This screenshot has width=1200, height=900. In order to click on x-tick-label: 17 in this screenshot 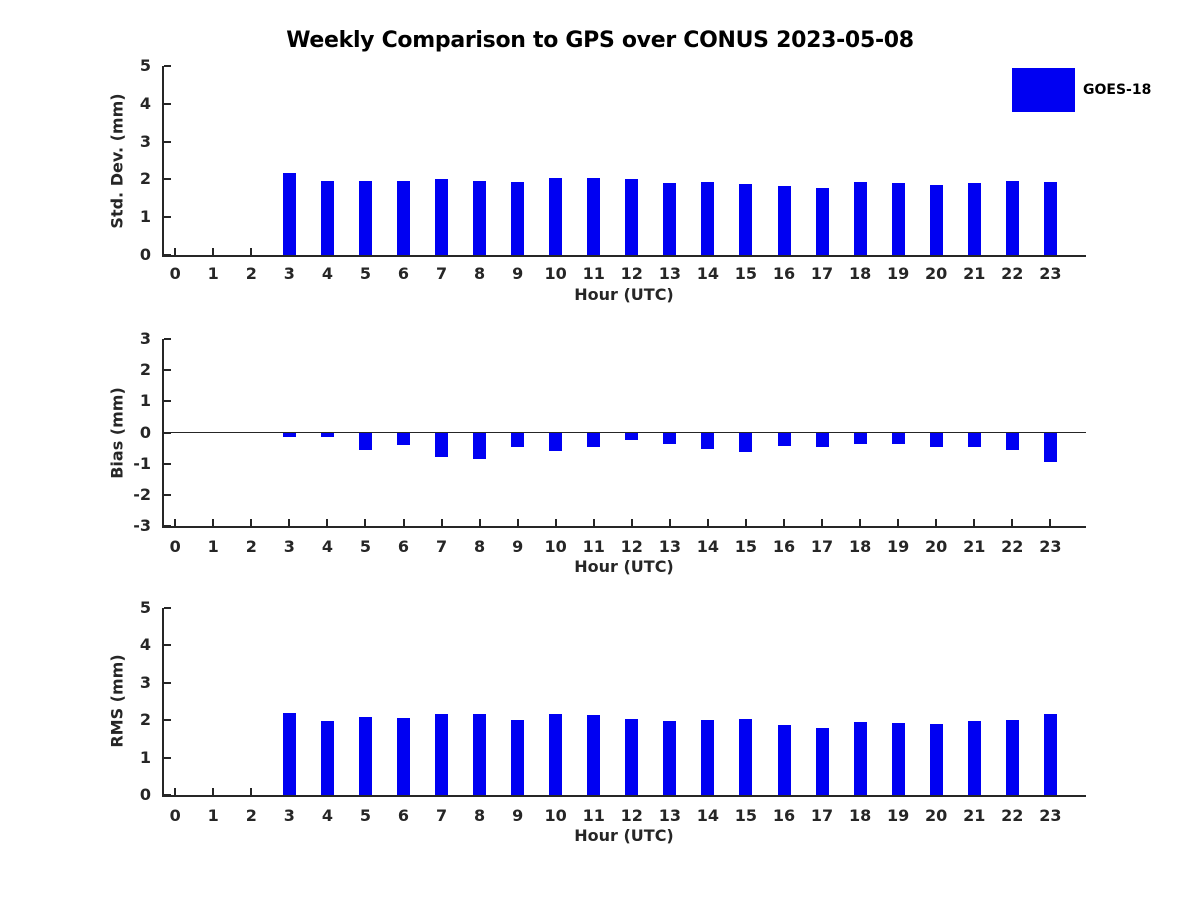, I will do `click(822, 815)`.